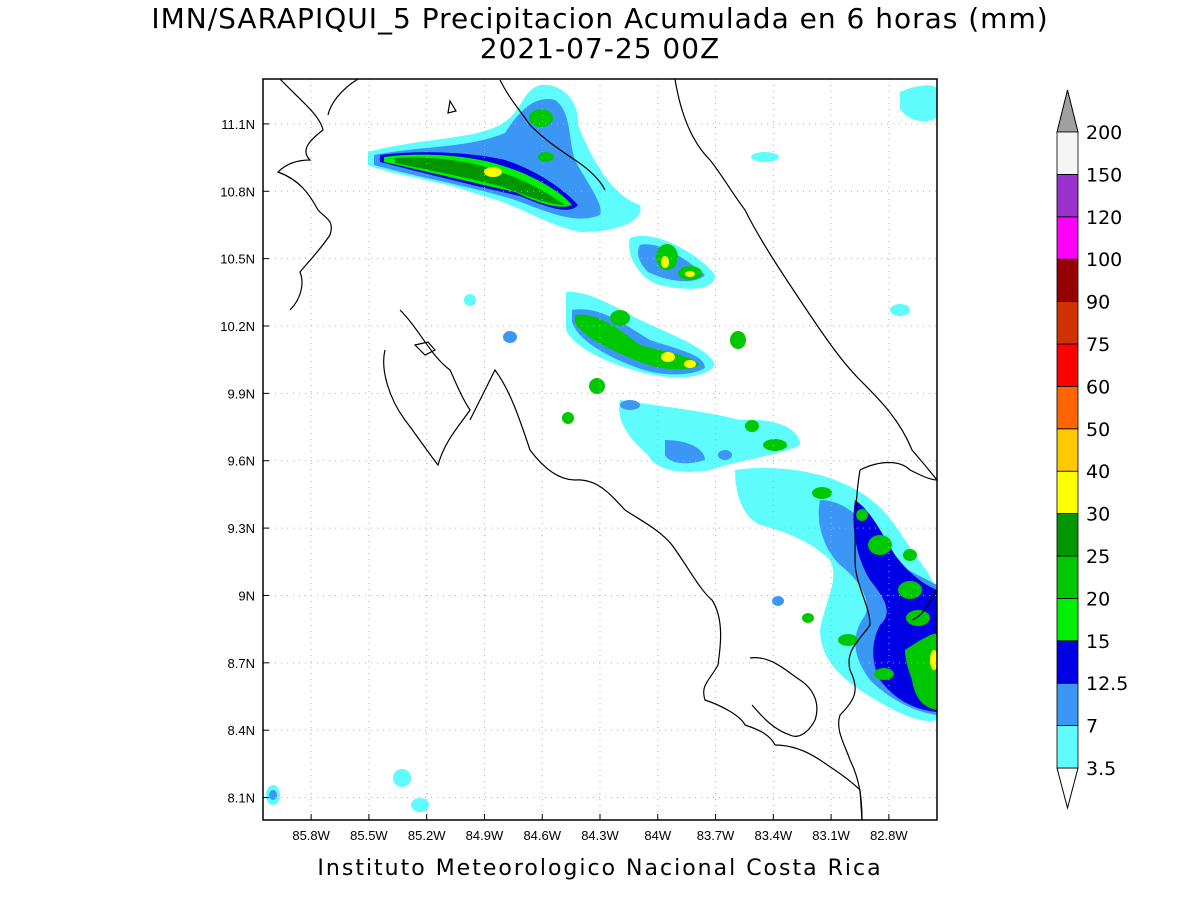  Describe the element at coordinates (1104, 218) in the screenshot. I see `colorbar-label: 120` at that location.